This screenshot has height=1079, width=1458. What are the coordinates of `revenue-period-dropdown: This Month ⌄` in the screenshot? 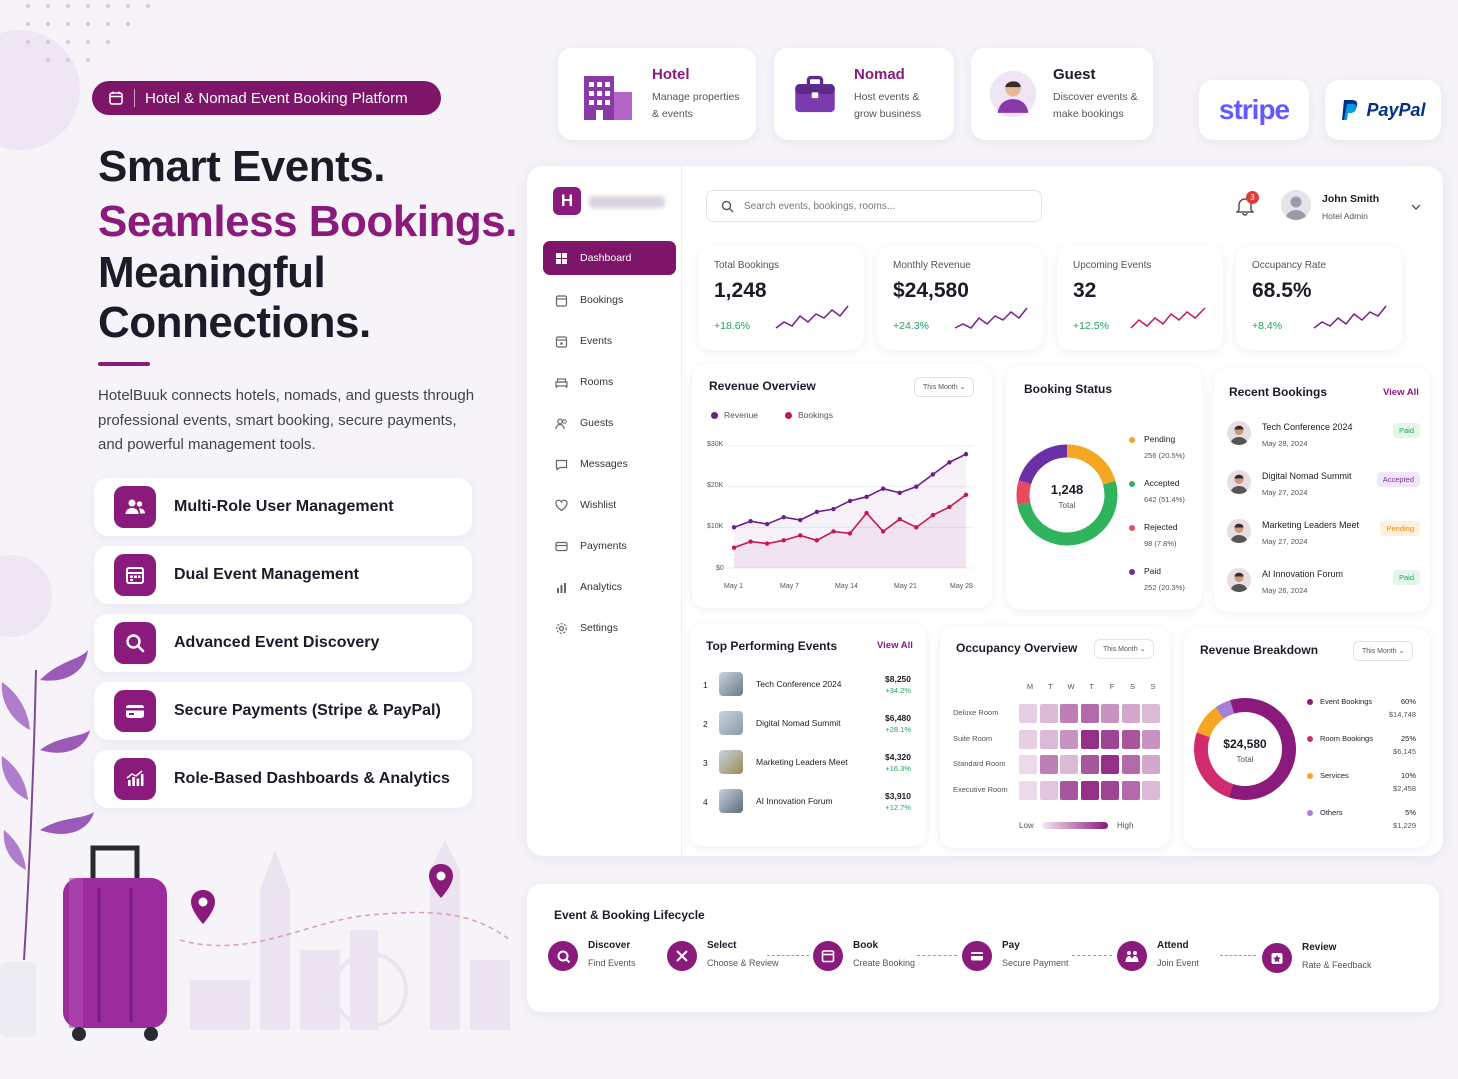 It's located at (944, 387).